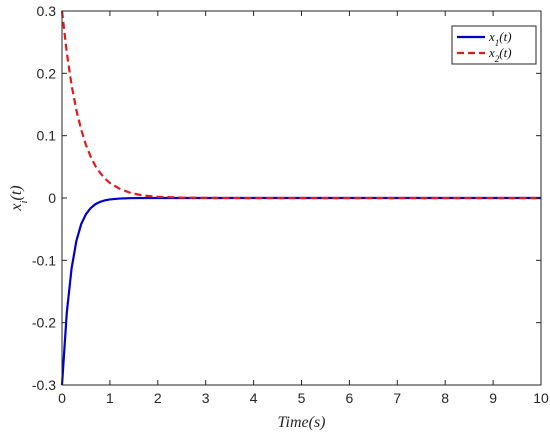  I want to click on x-tick-label: 4, so click(254, 398).